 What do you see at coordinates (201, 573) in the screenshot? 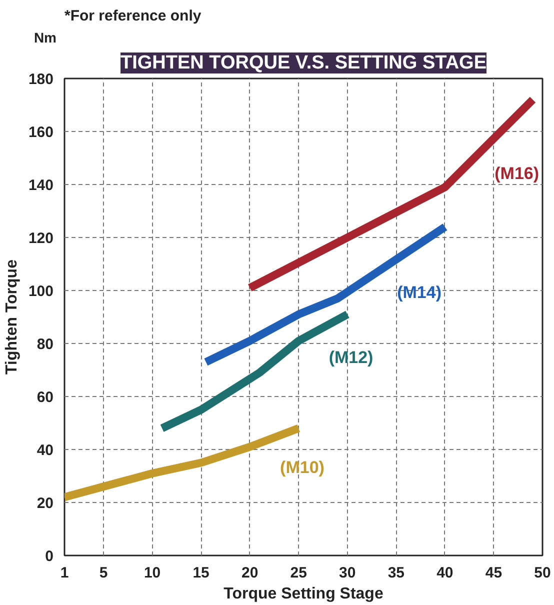
I see `x-tick-label: 15` at bounding box center [201, 573].